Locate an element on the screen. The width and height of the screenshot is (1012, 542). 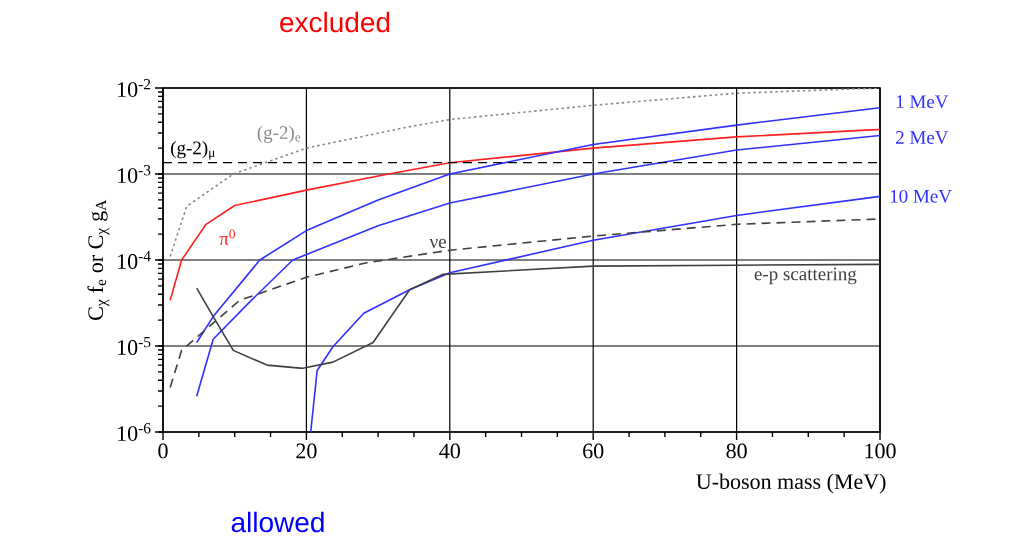
x-axis-title: U-boson mass (MeV) is located at coordinates (791, 483).